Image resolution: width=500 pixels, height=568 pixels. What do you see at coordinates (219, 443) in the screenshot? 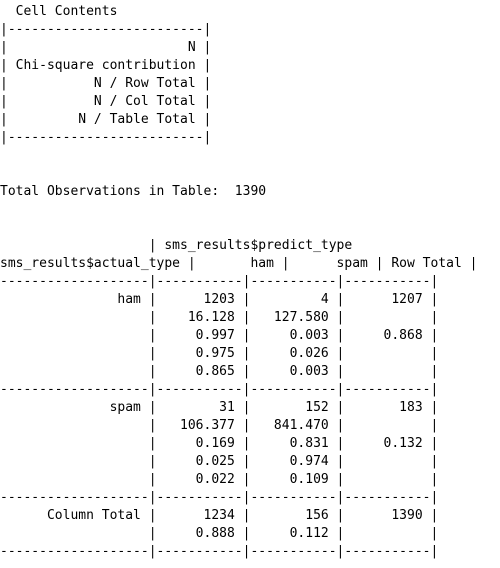
I see `table-row: | 0.169 | 0.831 | 0.132 |` at bounding box center [219, 443].